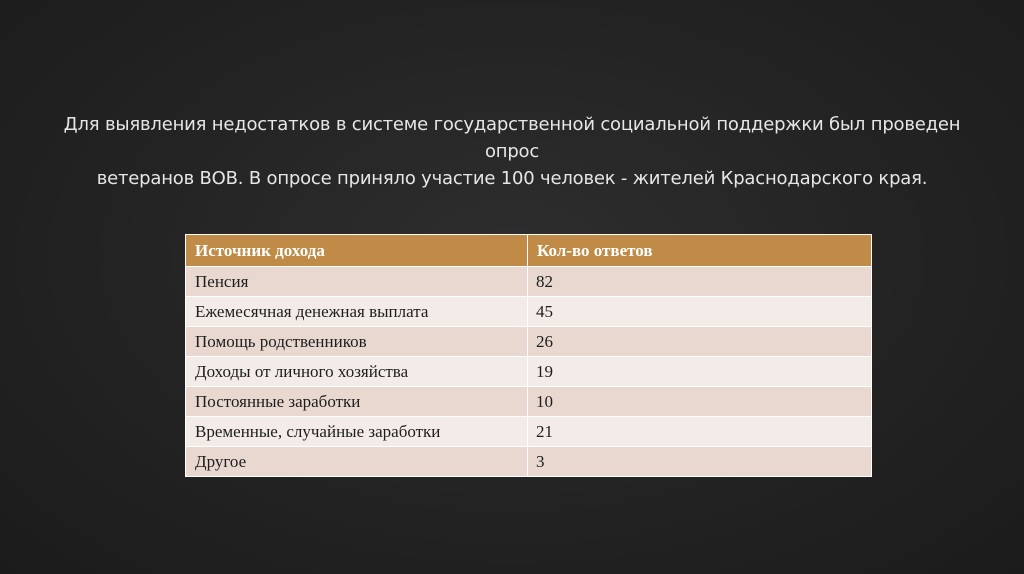 This screenshot has height=574, width=1024. Describe the element at coordinates (699, 461) in the screenshot. I see `cell-count: 3` at that location.